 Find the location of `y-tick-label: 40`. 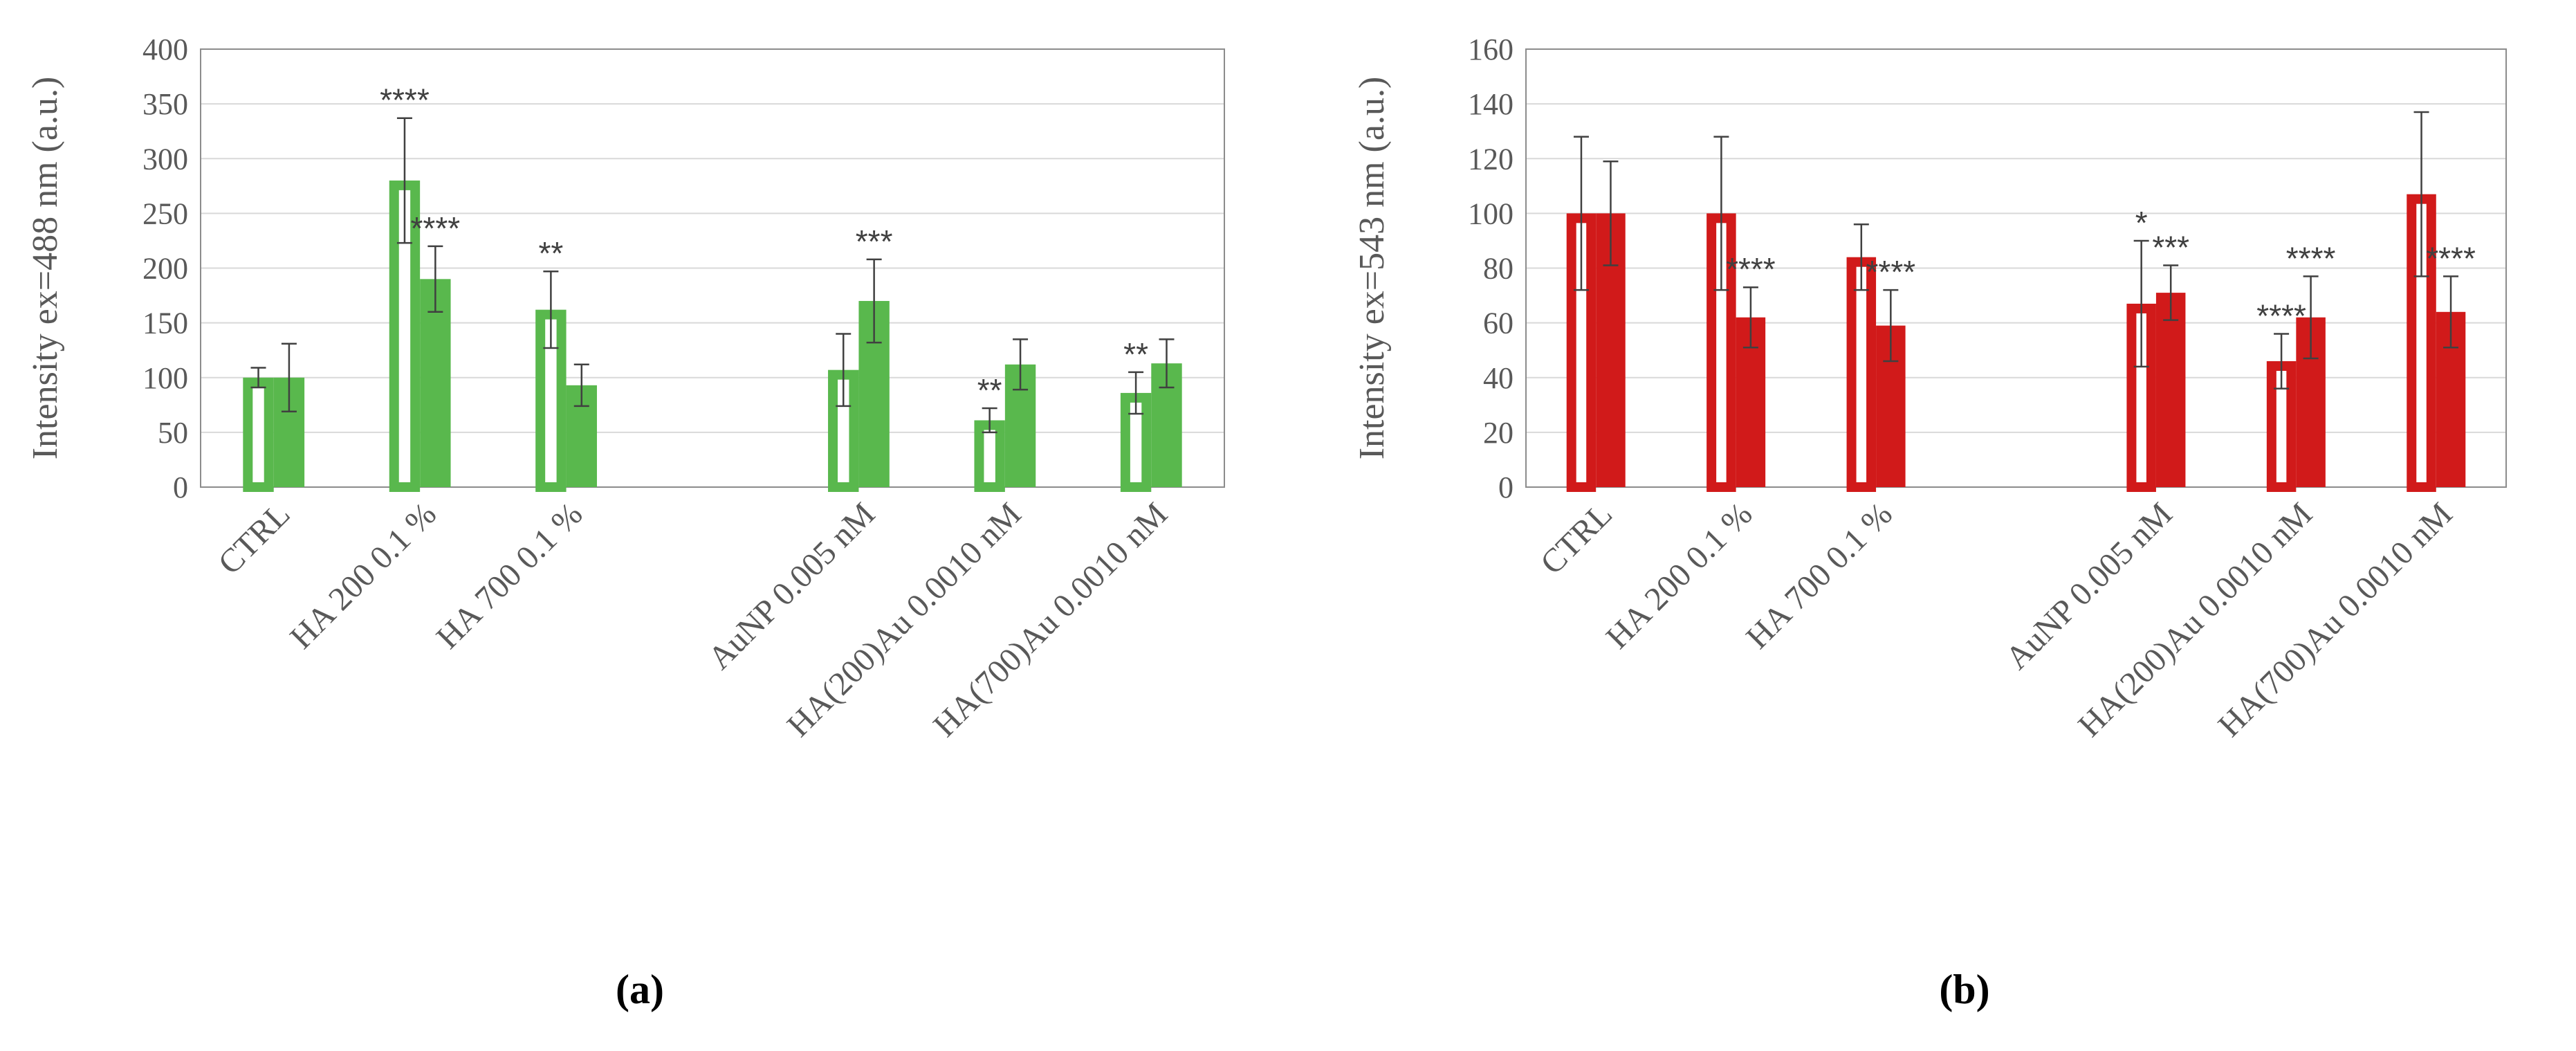

y-tick-label: 40 is located at coordinates (1498, 378).